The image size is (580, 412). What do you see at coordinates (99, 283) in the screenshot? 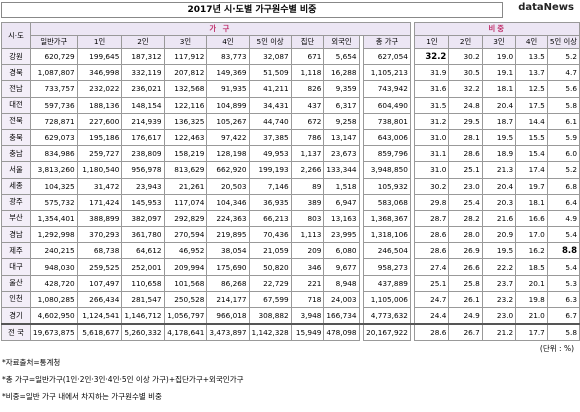
I see `value-cell: 107,497` at bounding box center [99, 283].